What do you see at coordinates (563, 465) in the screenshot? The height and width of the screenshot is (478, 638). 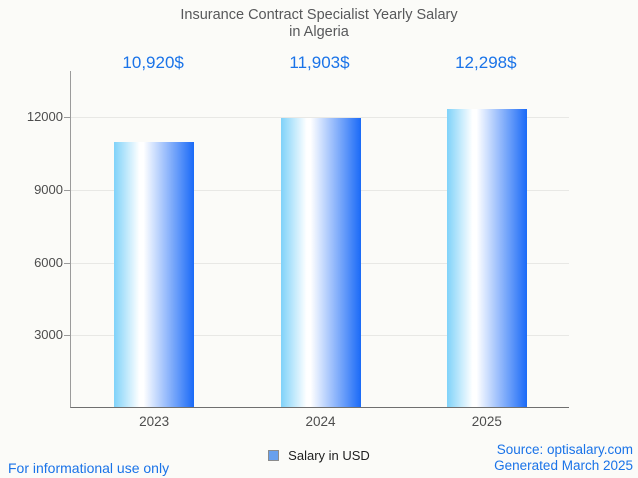 I see `generated-text: Generated March 2025` at bounding box center [563, 465].